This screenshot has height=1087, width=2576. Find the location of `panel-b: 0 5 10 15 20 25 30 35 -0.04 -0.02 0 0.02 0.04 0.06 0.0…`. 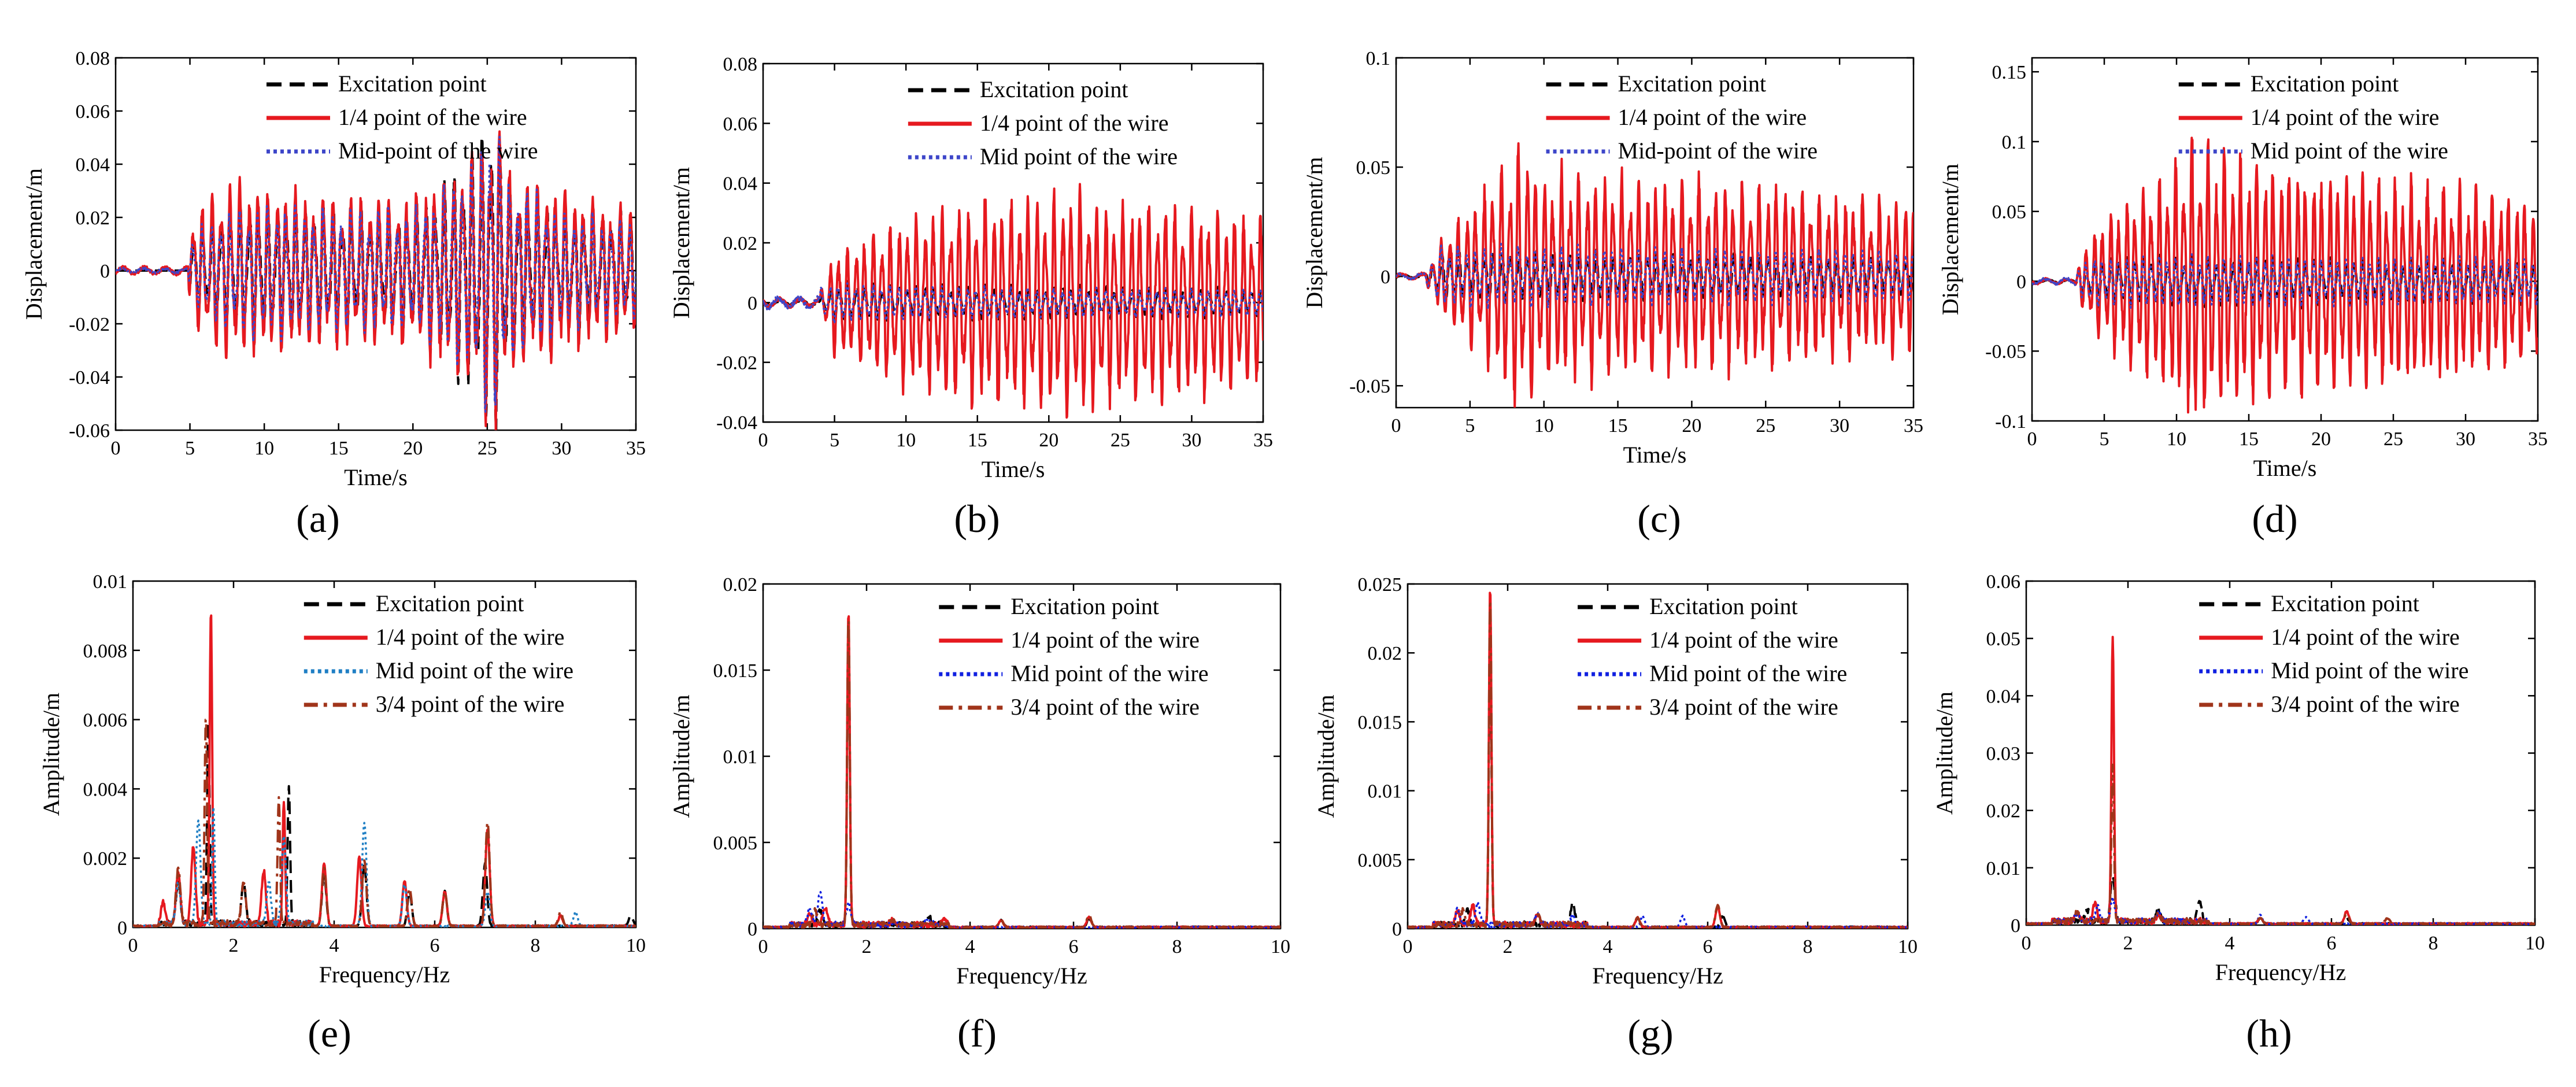

panel-b: 0 5 10 15 20 25 30 35 -0.04 -0.02 0 0.02 0.04 0.06 0.0… is located at coordinates (970, 298).